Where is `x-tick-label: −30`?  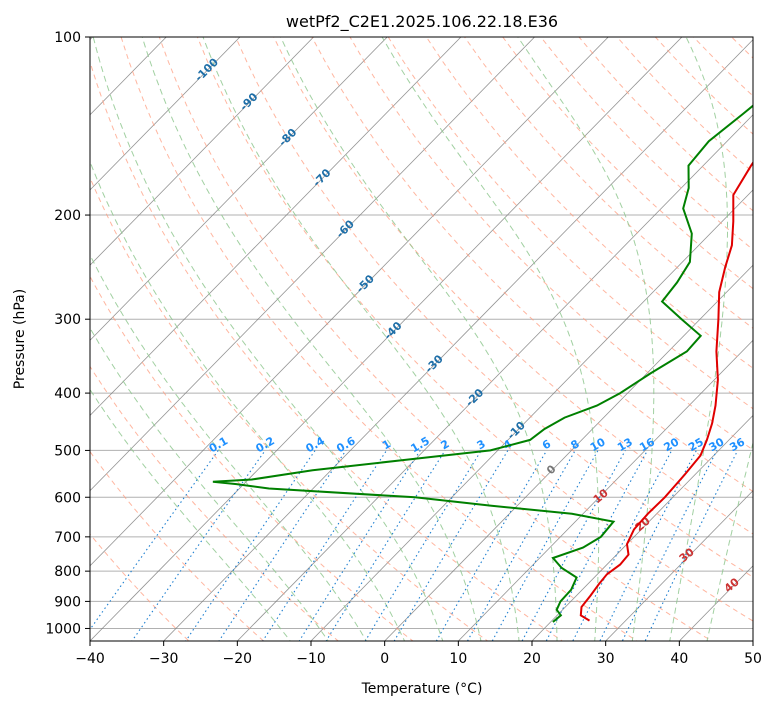
x-tick-label: −30 is located at coordinates (164, 659).